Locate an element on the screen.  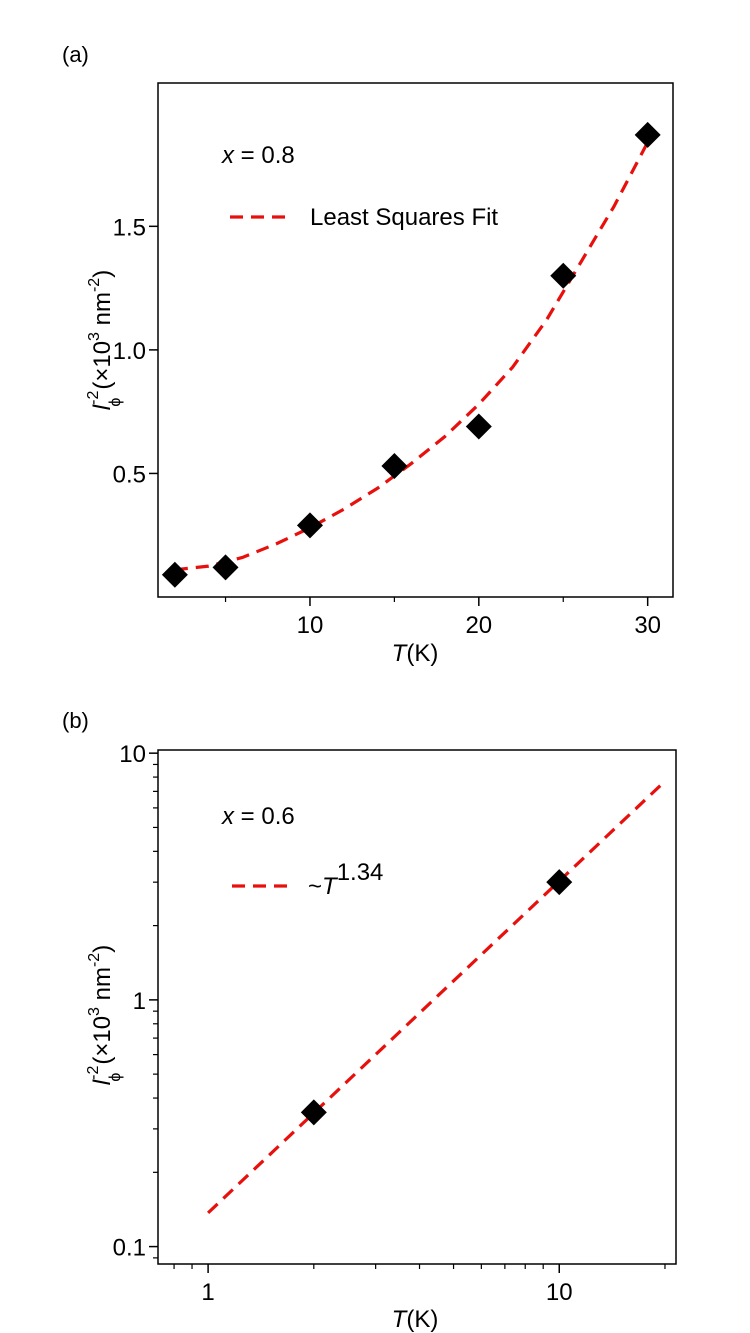
y-tick-label: 0.1 is located at coordinates (129, 1248).